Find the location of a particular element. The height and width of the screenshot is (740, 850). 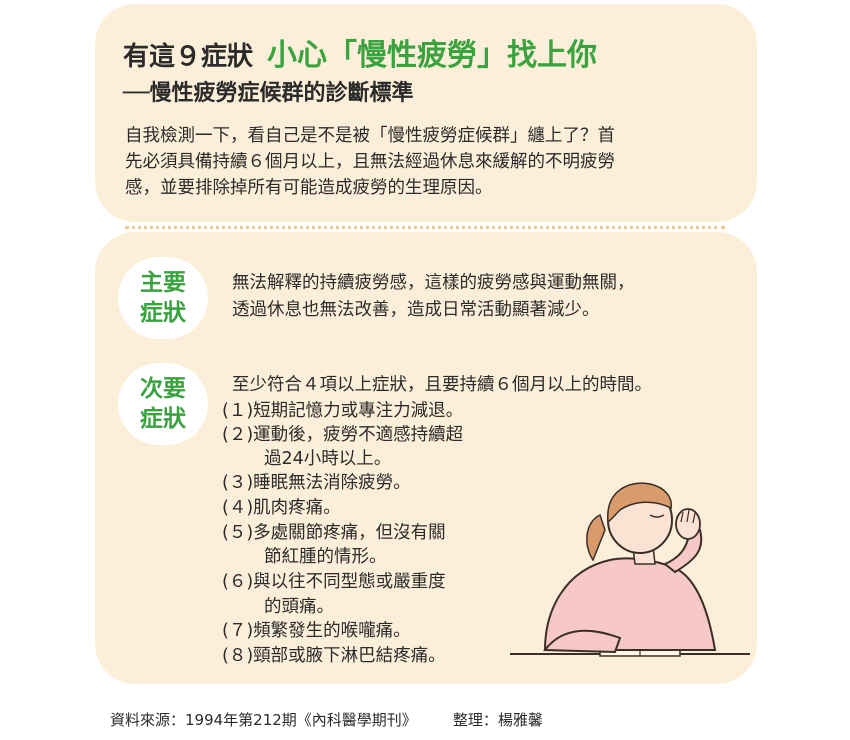

ponytail is located at coordinates (596, 537).